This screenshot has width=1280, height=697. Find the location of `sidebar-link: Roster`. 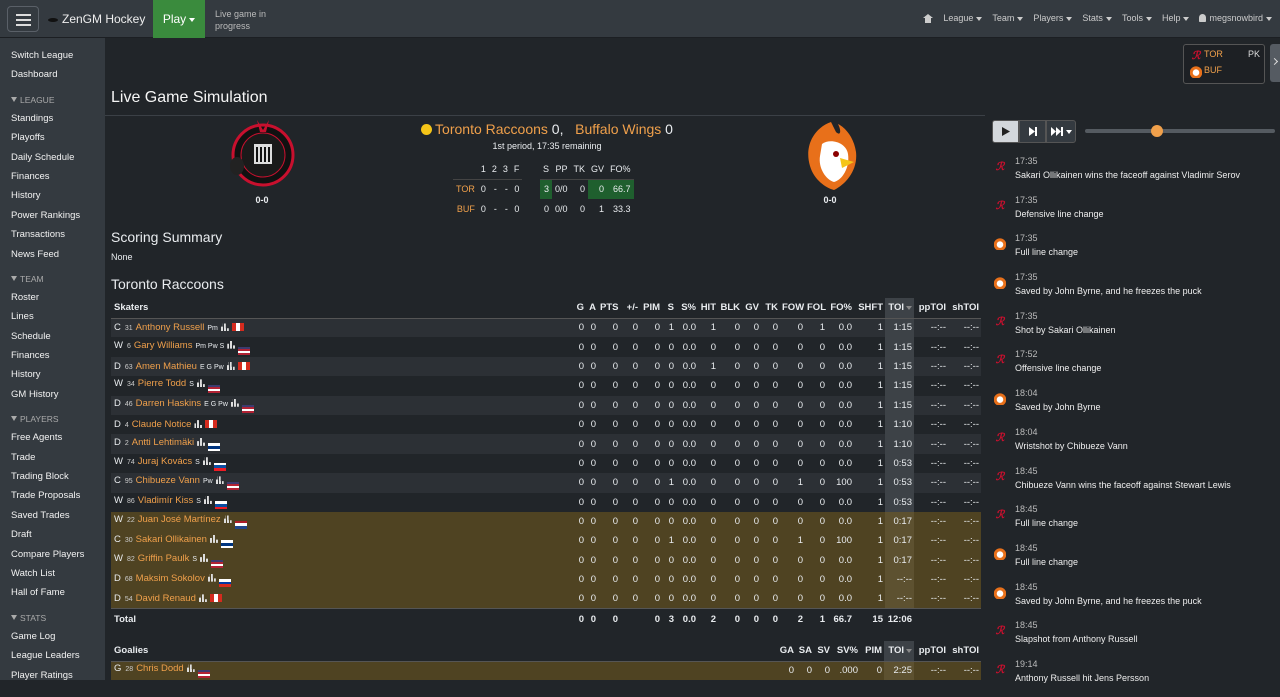

sidebar-link: Roster is located at coordinates (25, 297).